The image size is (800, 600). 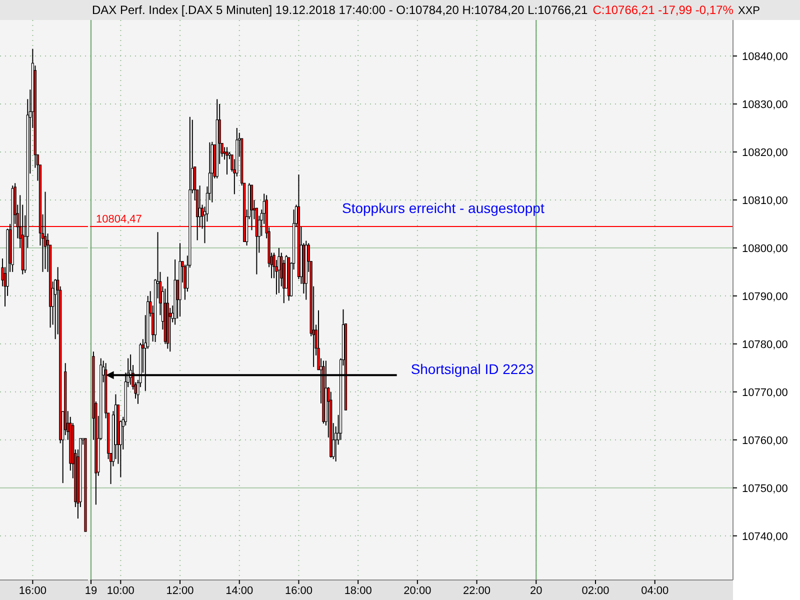 I want to click on chart-title: DAX Perf. Index [.DAX 5 Minuten] 19.12.2018 17:40:00 - O:10784,20 H:10784,20 L:10766,21, so click(x=340, y=10).